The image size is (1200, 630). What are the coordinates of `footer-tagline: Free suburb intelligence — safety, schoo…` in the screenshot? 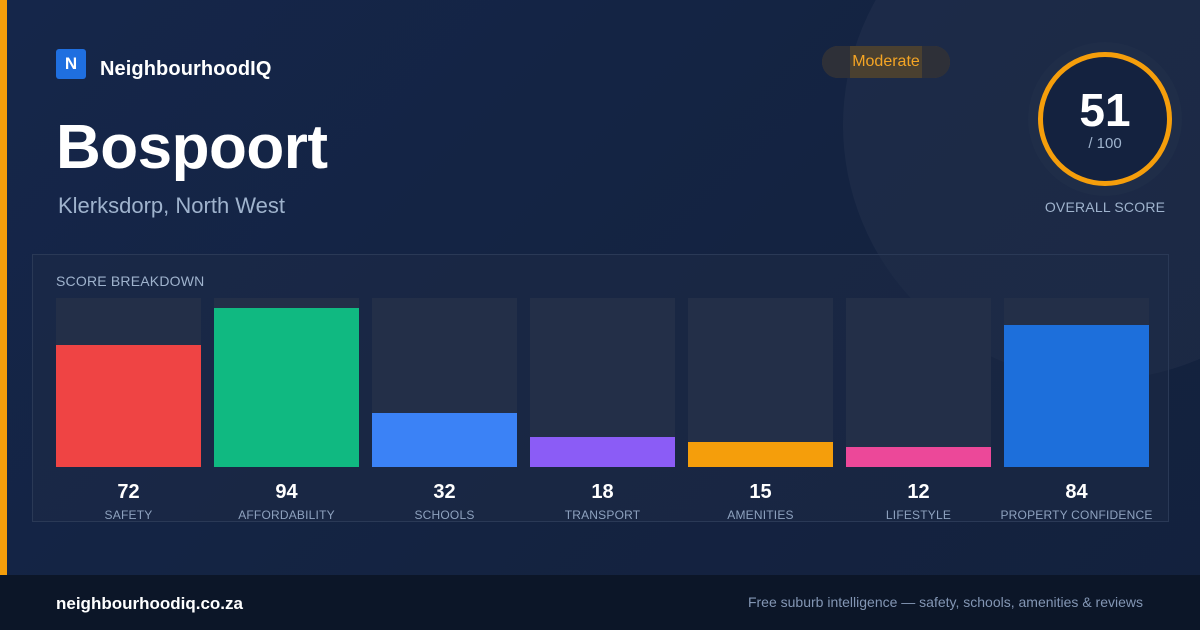 It's located at (945, 602).